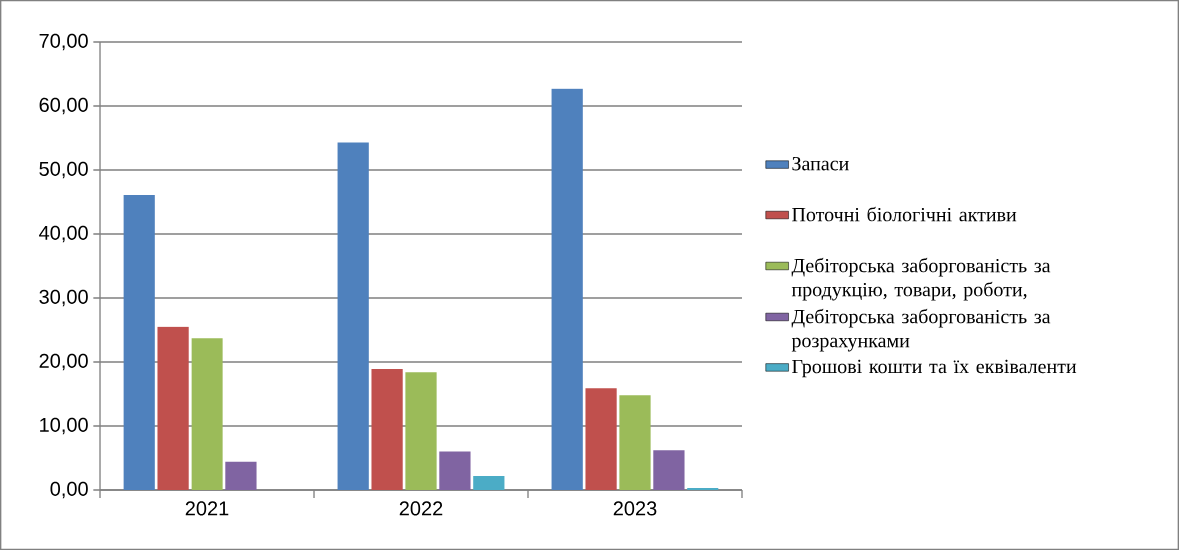 Image resolution: width=1179 pixels, height=550 pixels. Describe the element at coordinates (63, 298) in the screenshot. I see `y-tick-label: 30,00` at that location.